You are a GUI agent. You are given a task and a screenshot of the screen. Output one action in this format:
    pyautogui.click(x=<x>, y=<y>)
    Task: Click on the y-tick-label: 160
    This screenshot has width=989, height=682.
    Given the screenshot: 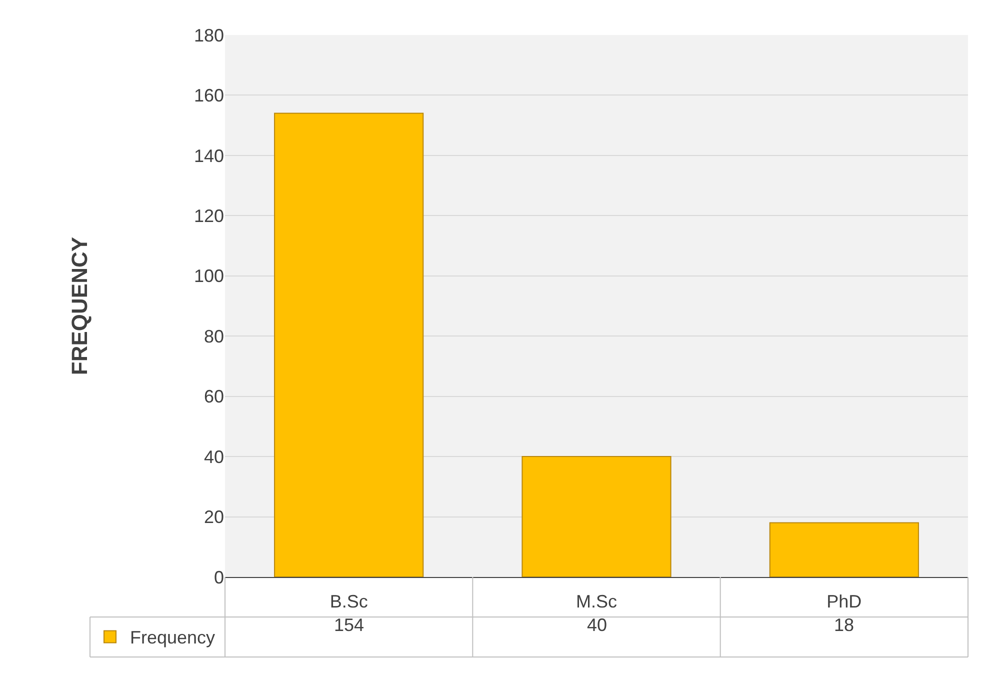 What is the action you would take?
    pyautogui.click(x=209, y=96)
    